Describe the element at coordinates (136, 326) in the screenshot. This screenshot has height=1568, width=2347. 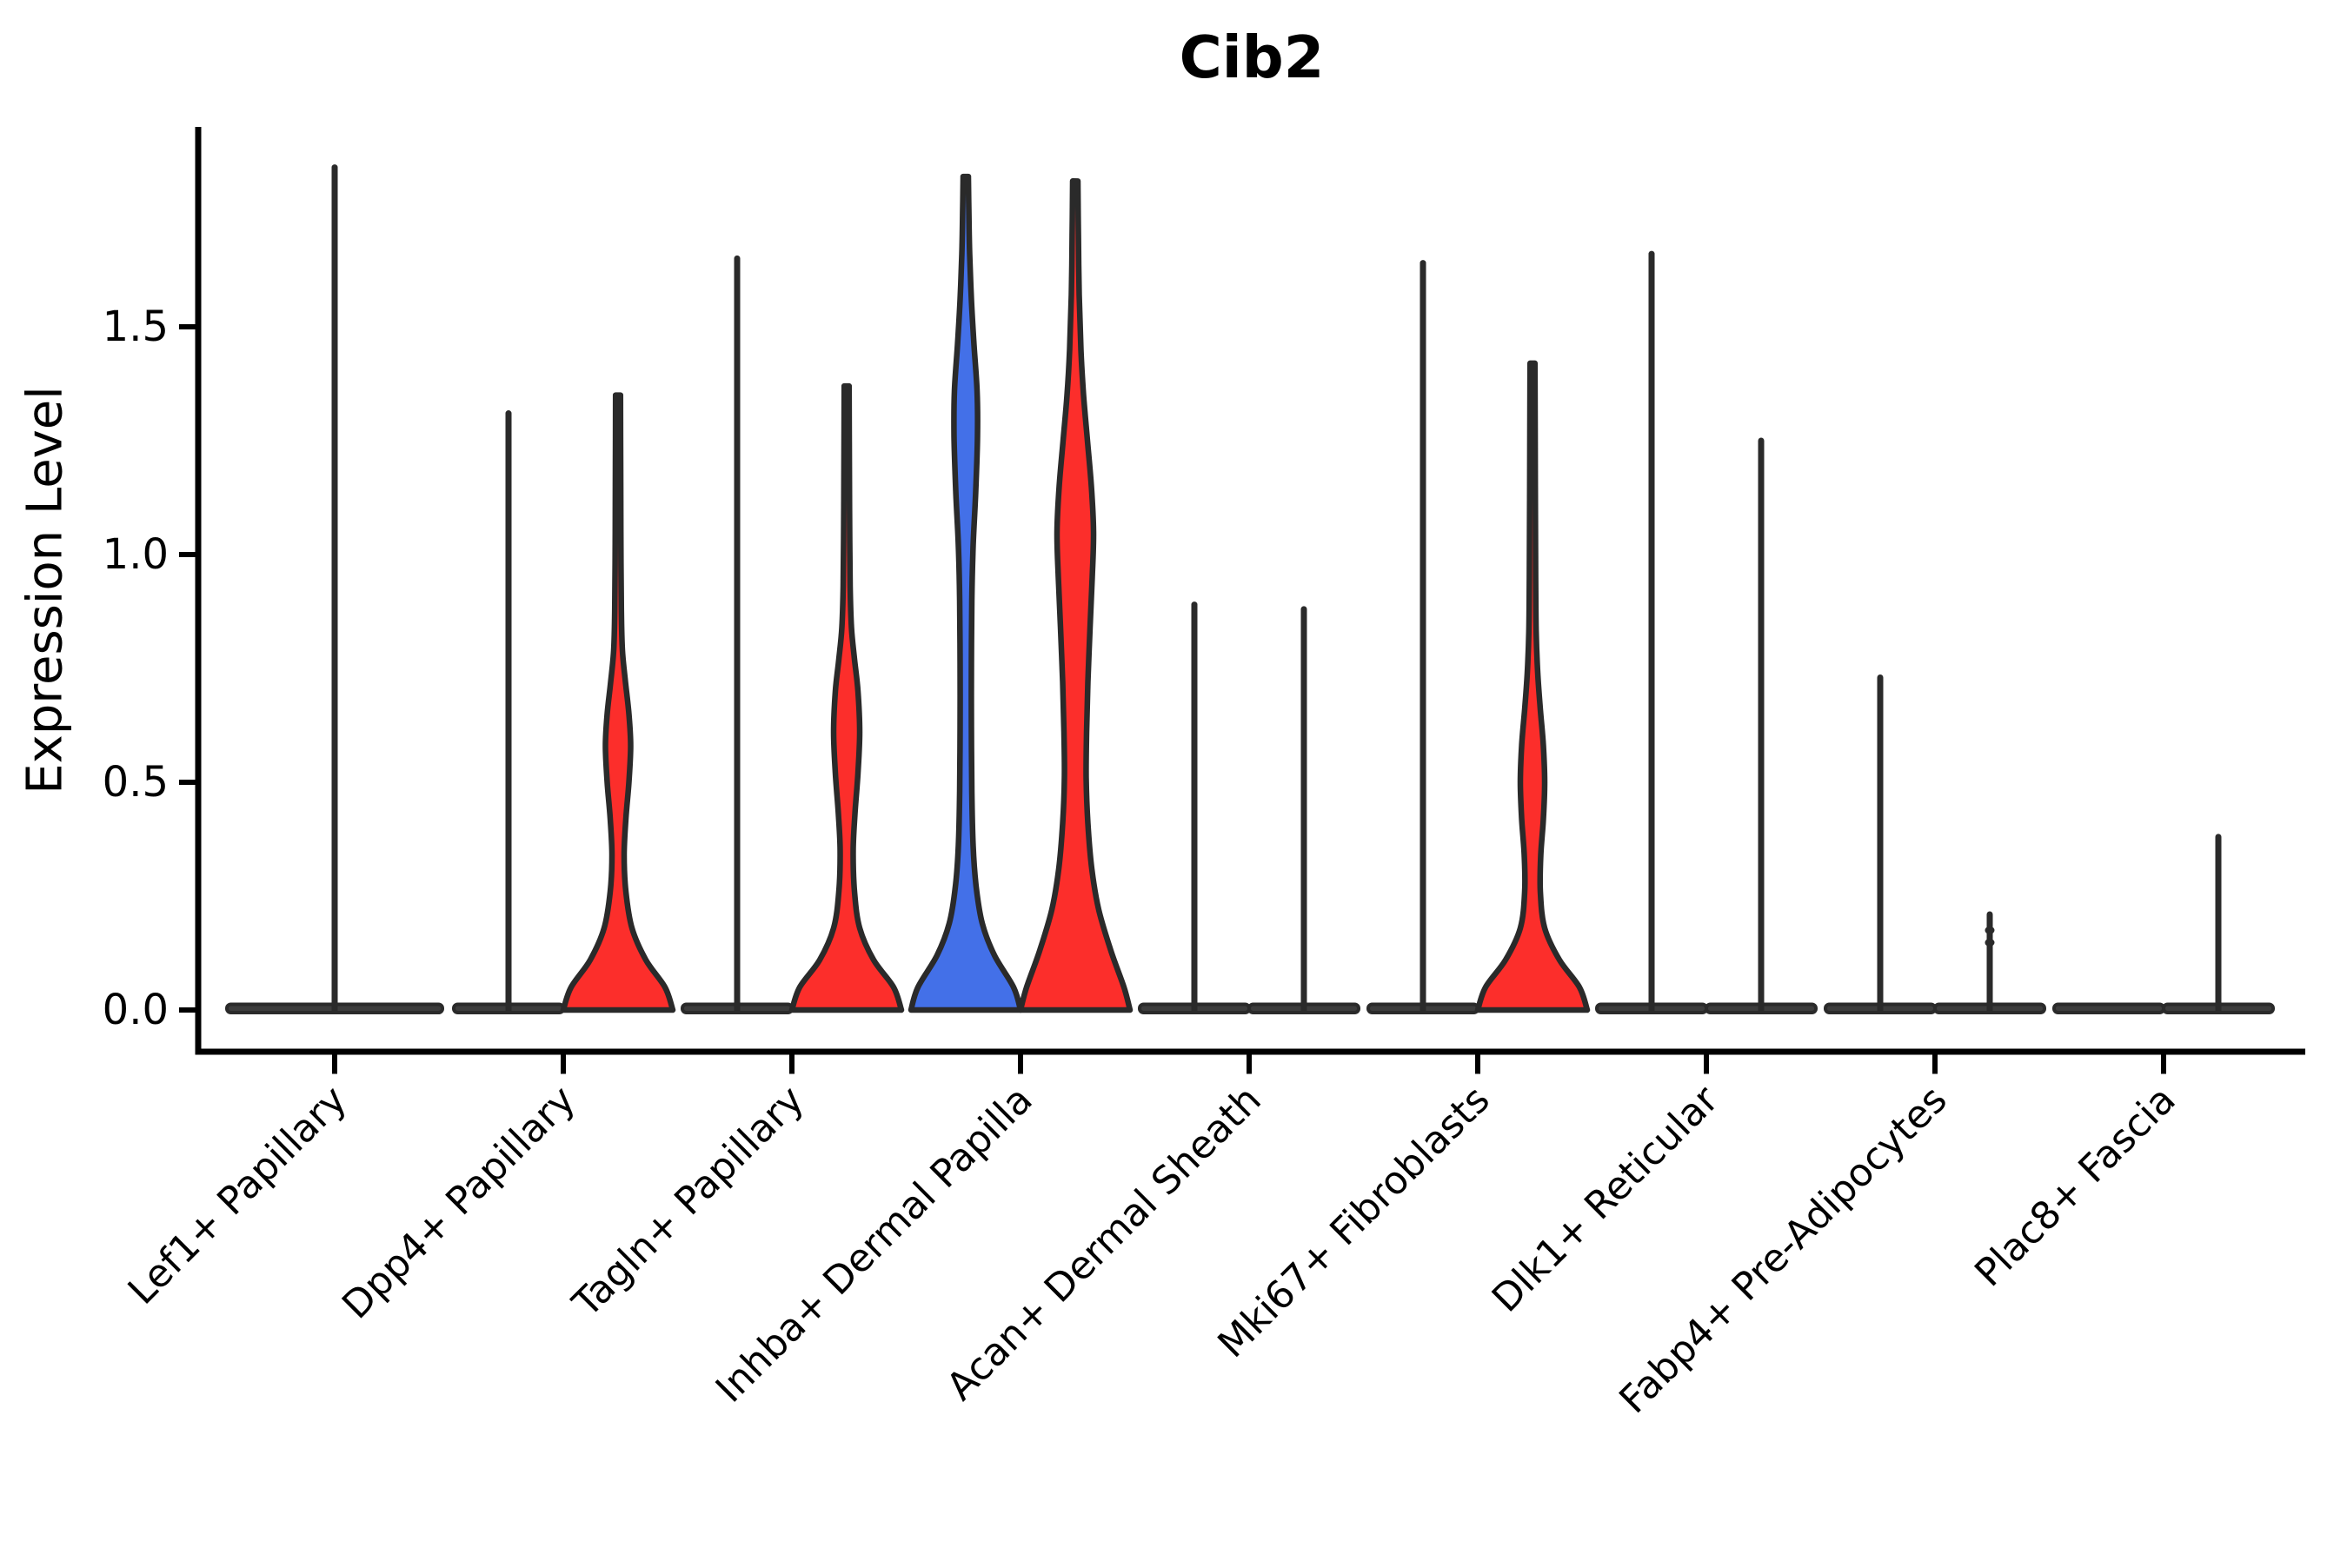
I see `y-tick-label: 1.5` at that location.